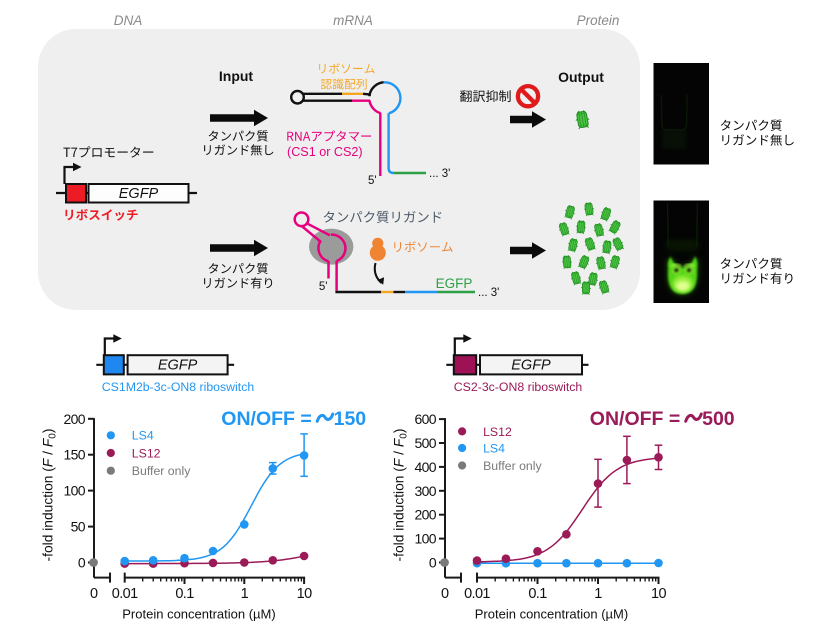 This screenshot has width=835, height=638. What do you see at coordinates (581, 77) in the screenshot?
I see `svg-text: Output` at bounding box center [581, 77].